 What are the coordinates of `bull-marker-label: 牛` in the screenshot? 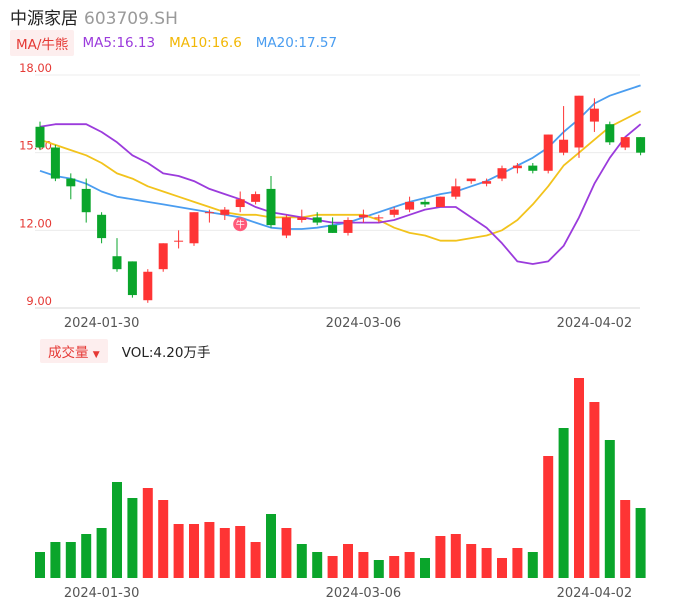 It's located at (240, 225).